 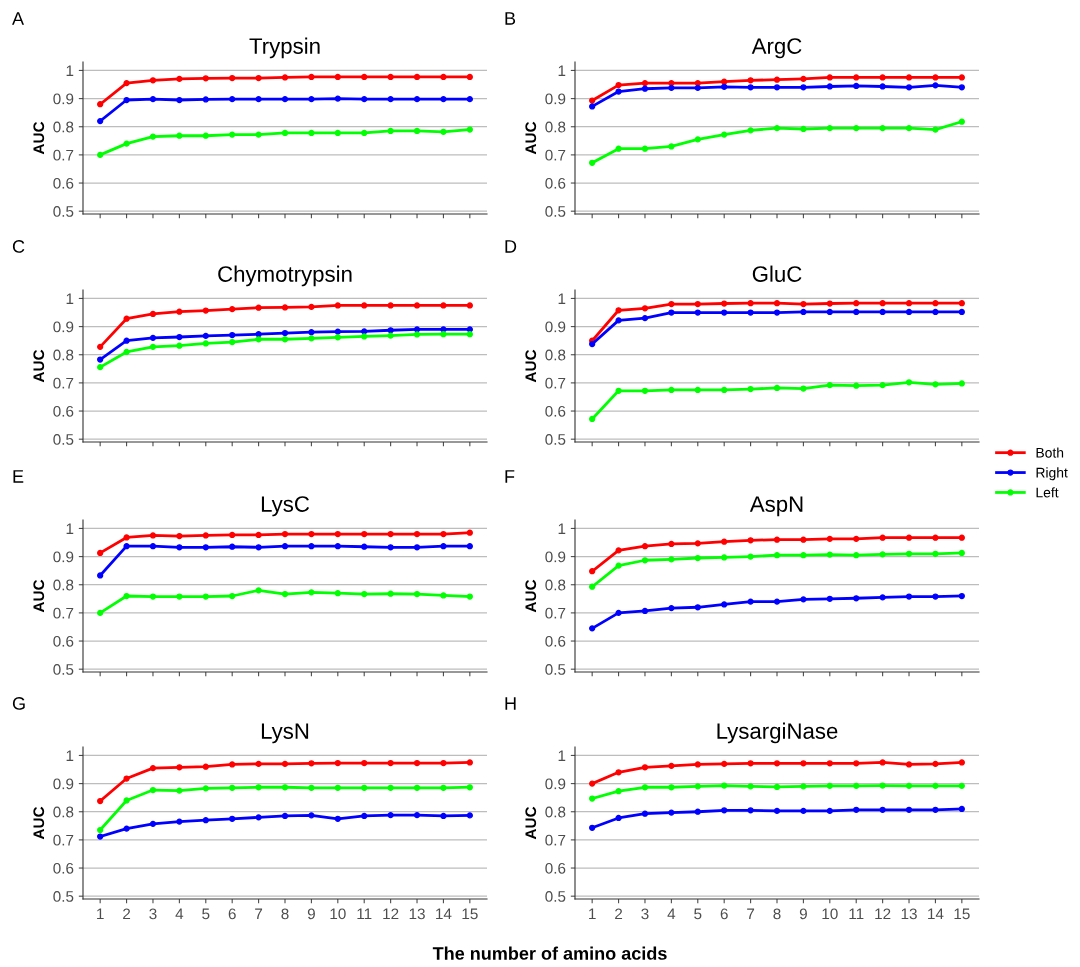 What do you see at coordinates (1047, 492) in the screenshot?
I see `legend-label: Left` at bounding box center [1047, 492].